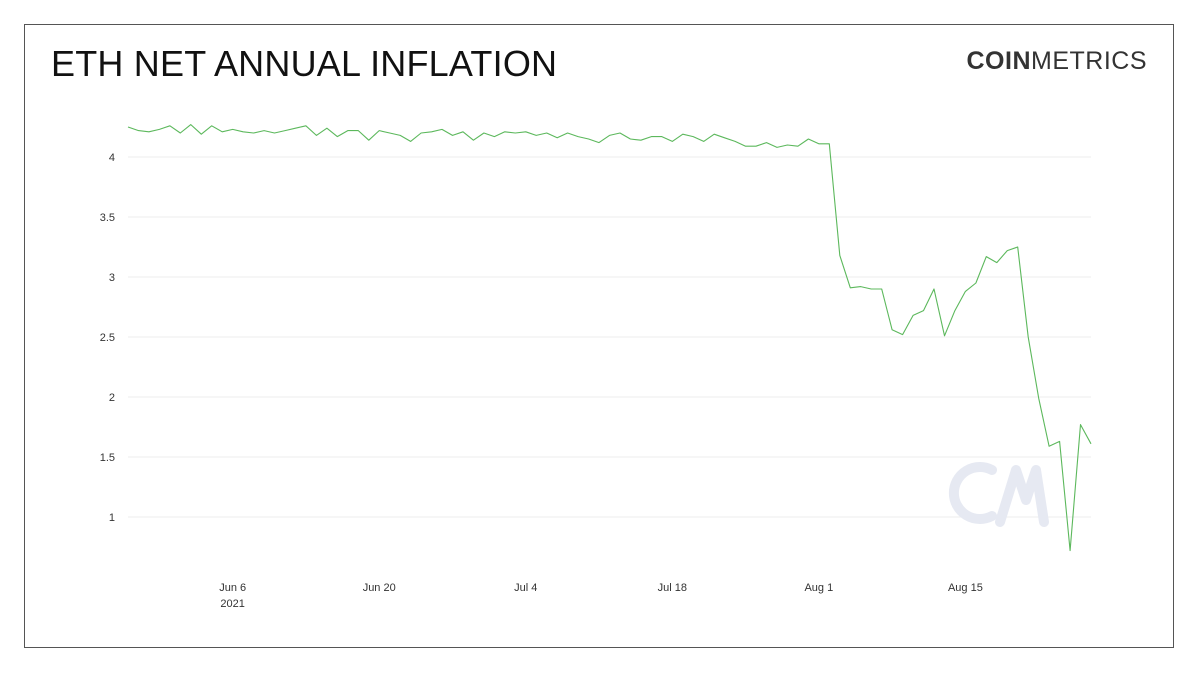 The height and width of the screenshot is (674, 1200). What do you see at coordinates (965, 588) in the screenshot?
I see `x-tick-label: Aug 15` at bounding box center [965, 588].